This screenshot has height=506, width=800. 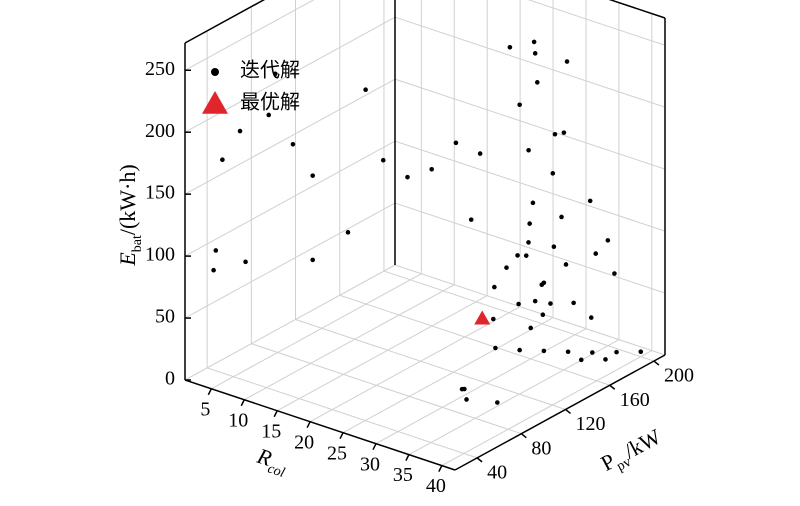 What do you see at coordinates (160, 255) in the screenshot?
I see `z-tick-label: 100` at bounding box center [160, 255].